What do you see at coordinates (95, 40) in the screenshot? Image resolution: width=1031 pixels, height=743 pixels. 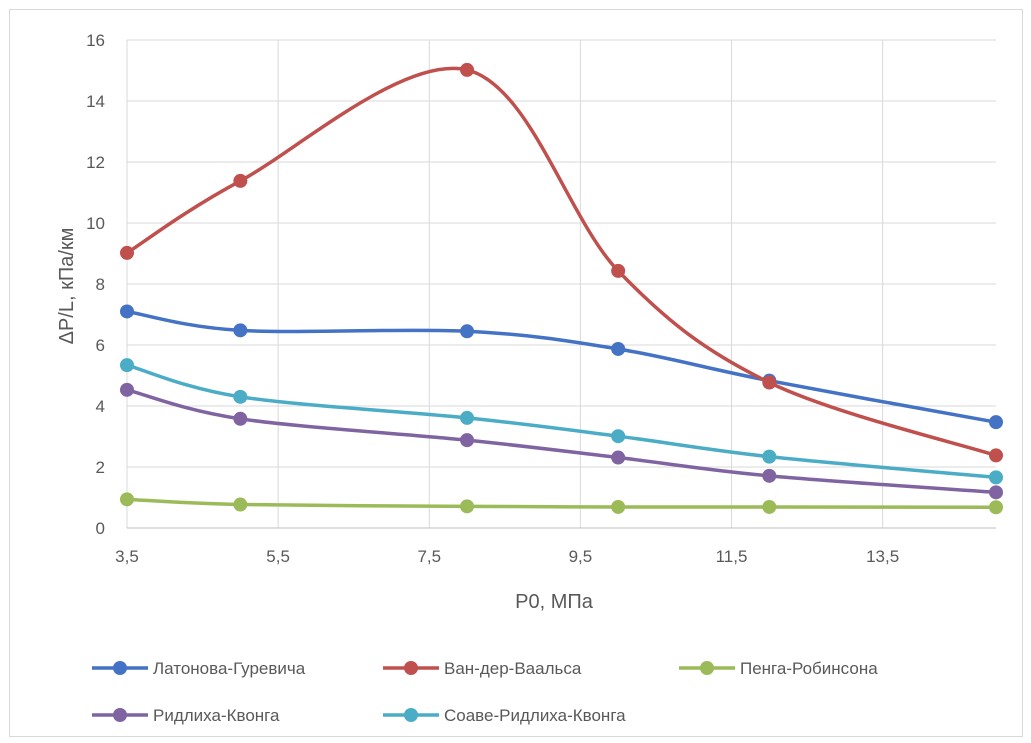 I see `y-tick-label: 16` at bounding box center [95, 40].